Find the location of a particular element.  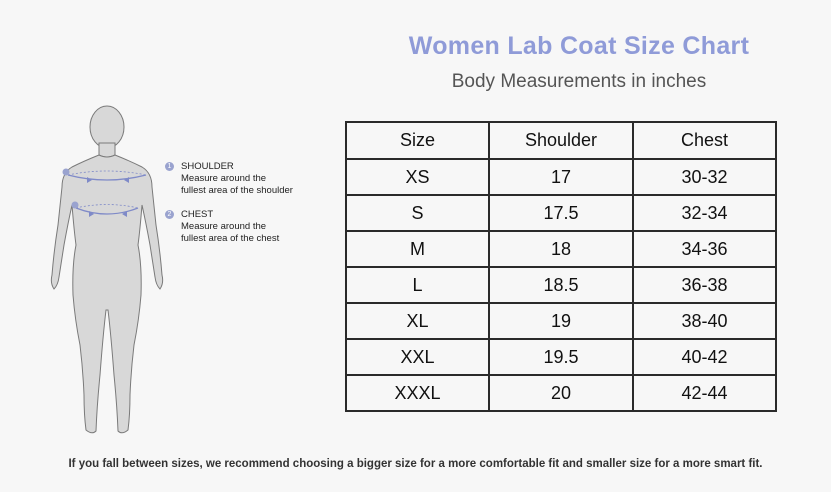

chest-marker-icon is located at coordinates (75, 205).